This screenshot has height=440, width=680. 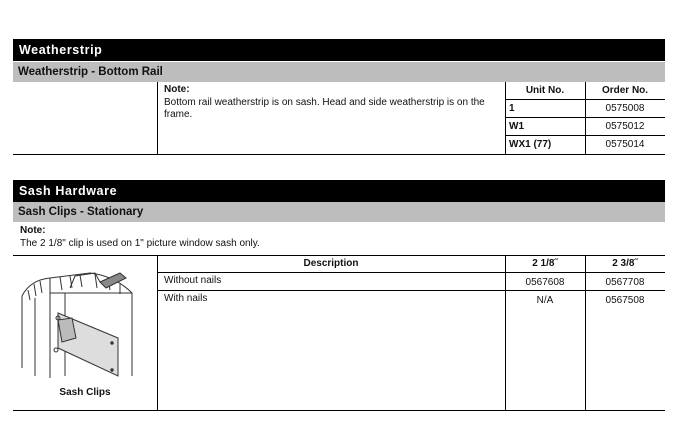 What do you see at coordinates (339, 191) in the screenshot?
I see `section-title-sash-hardware: Sash Hardware` at bounding box center [339, 191].